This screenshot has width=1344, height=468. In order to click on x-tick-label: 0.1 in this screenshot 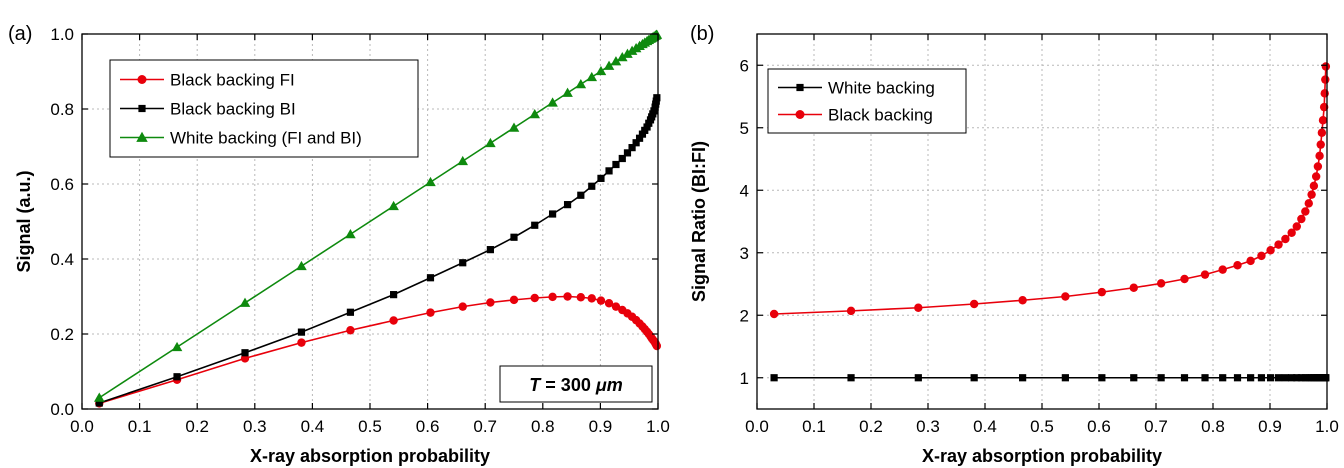, I will do `click(814, 426)`.